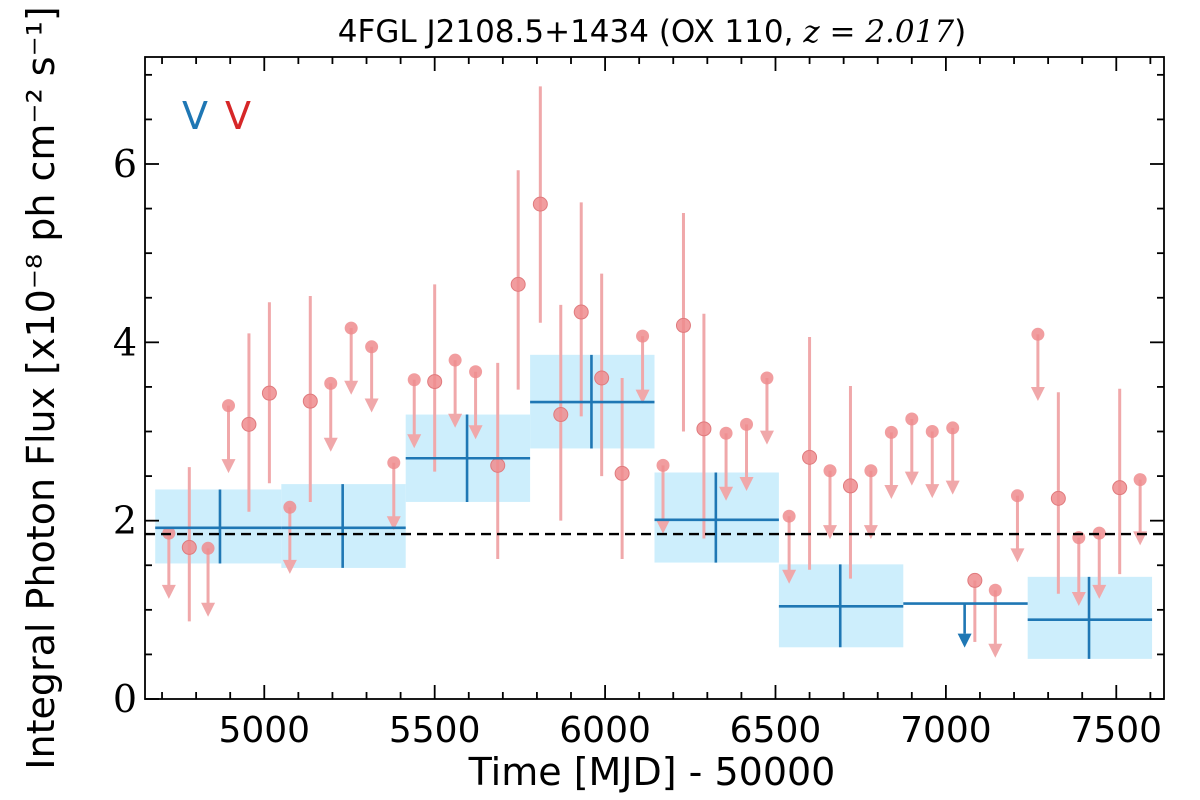 This screenshot has height=800, width=1200. What do you see at coordinates (435, 730) in the screenshot?
I see `x-tick-label: 5500` at bounding box center [435, 730].